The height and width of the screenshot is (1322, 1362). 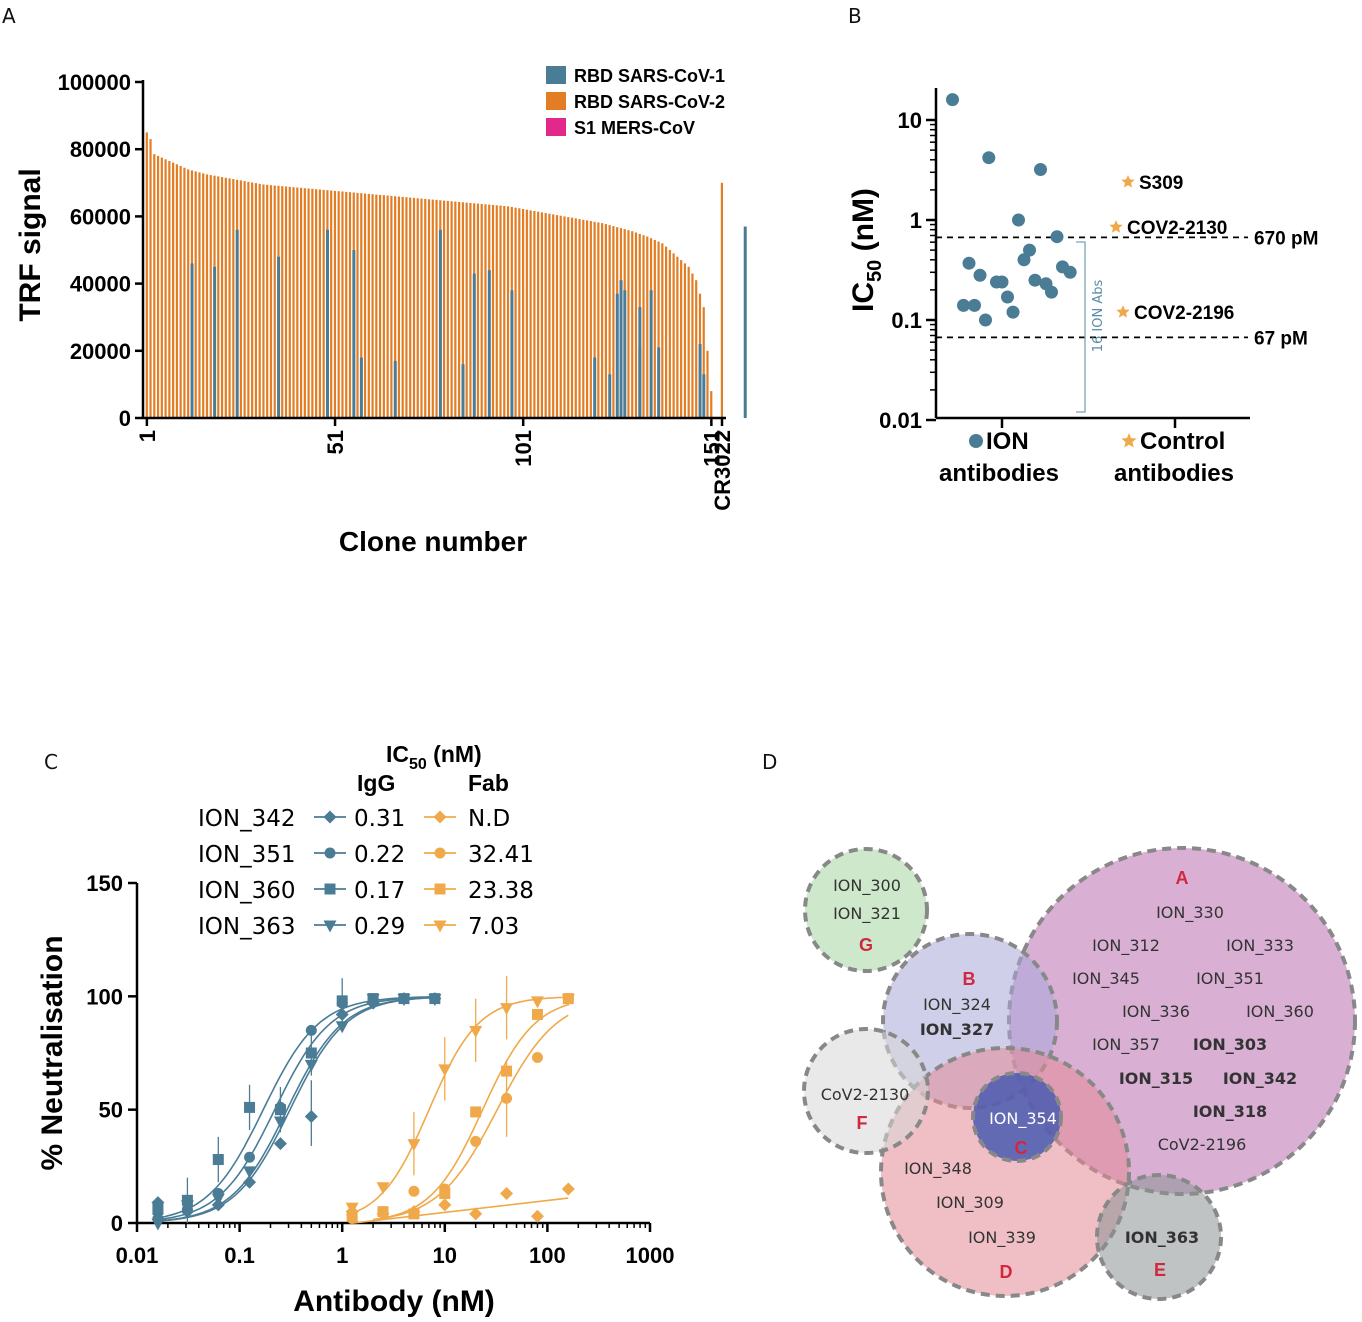 I want to click on ic50-title-main: IC, so click(x=397, y=754).